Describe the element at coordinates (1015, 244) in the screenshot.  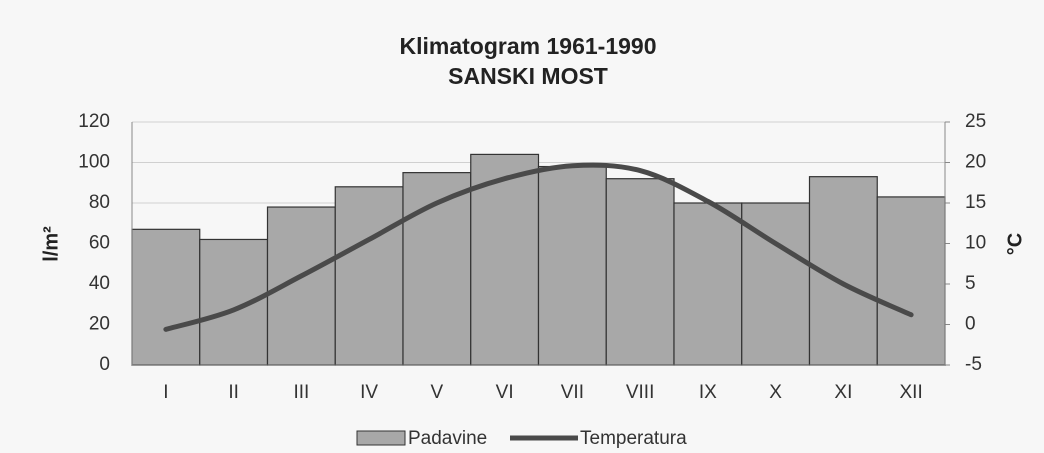
I see `y2-axis-label: °C` at that location.